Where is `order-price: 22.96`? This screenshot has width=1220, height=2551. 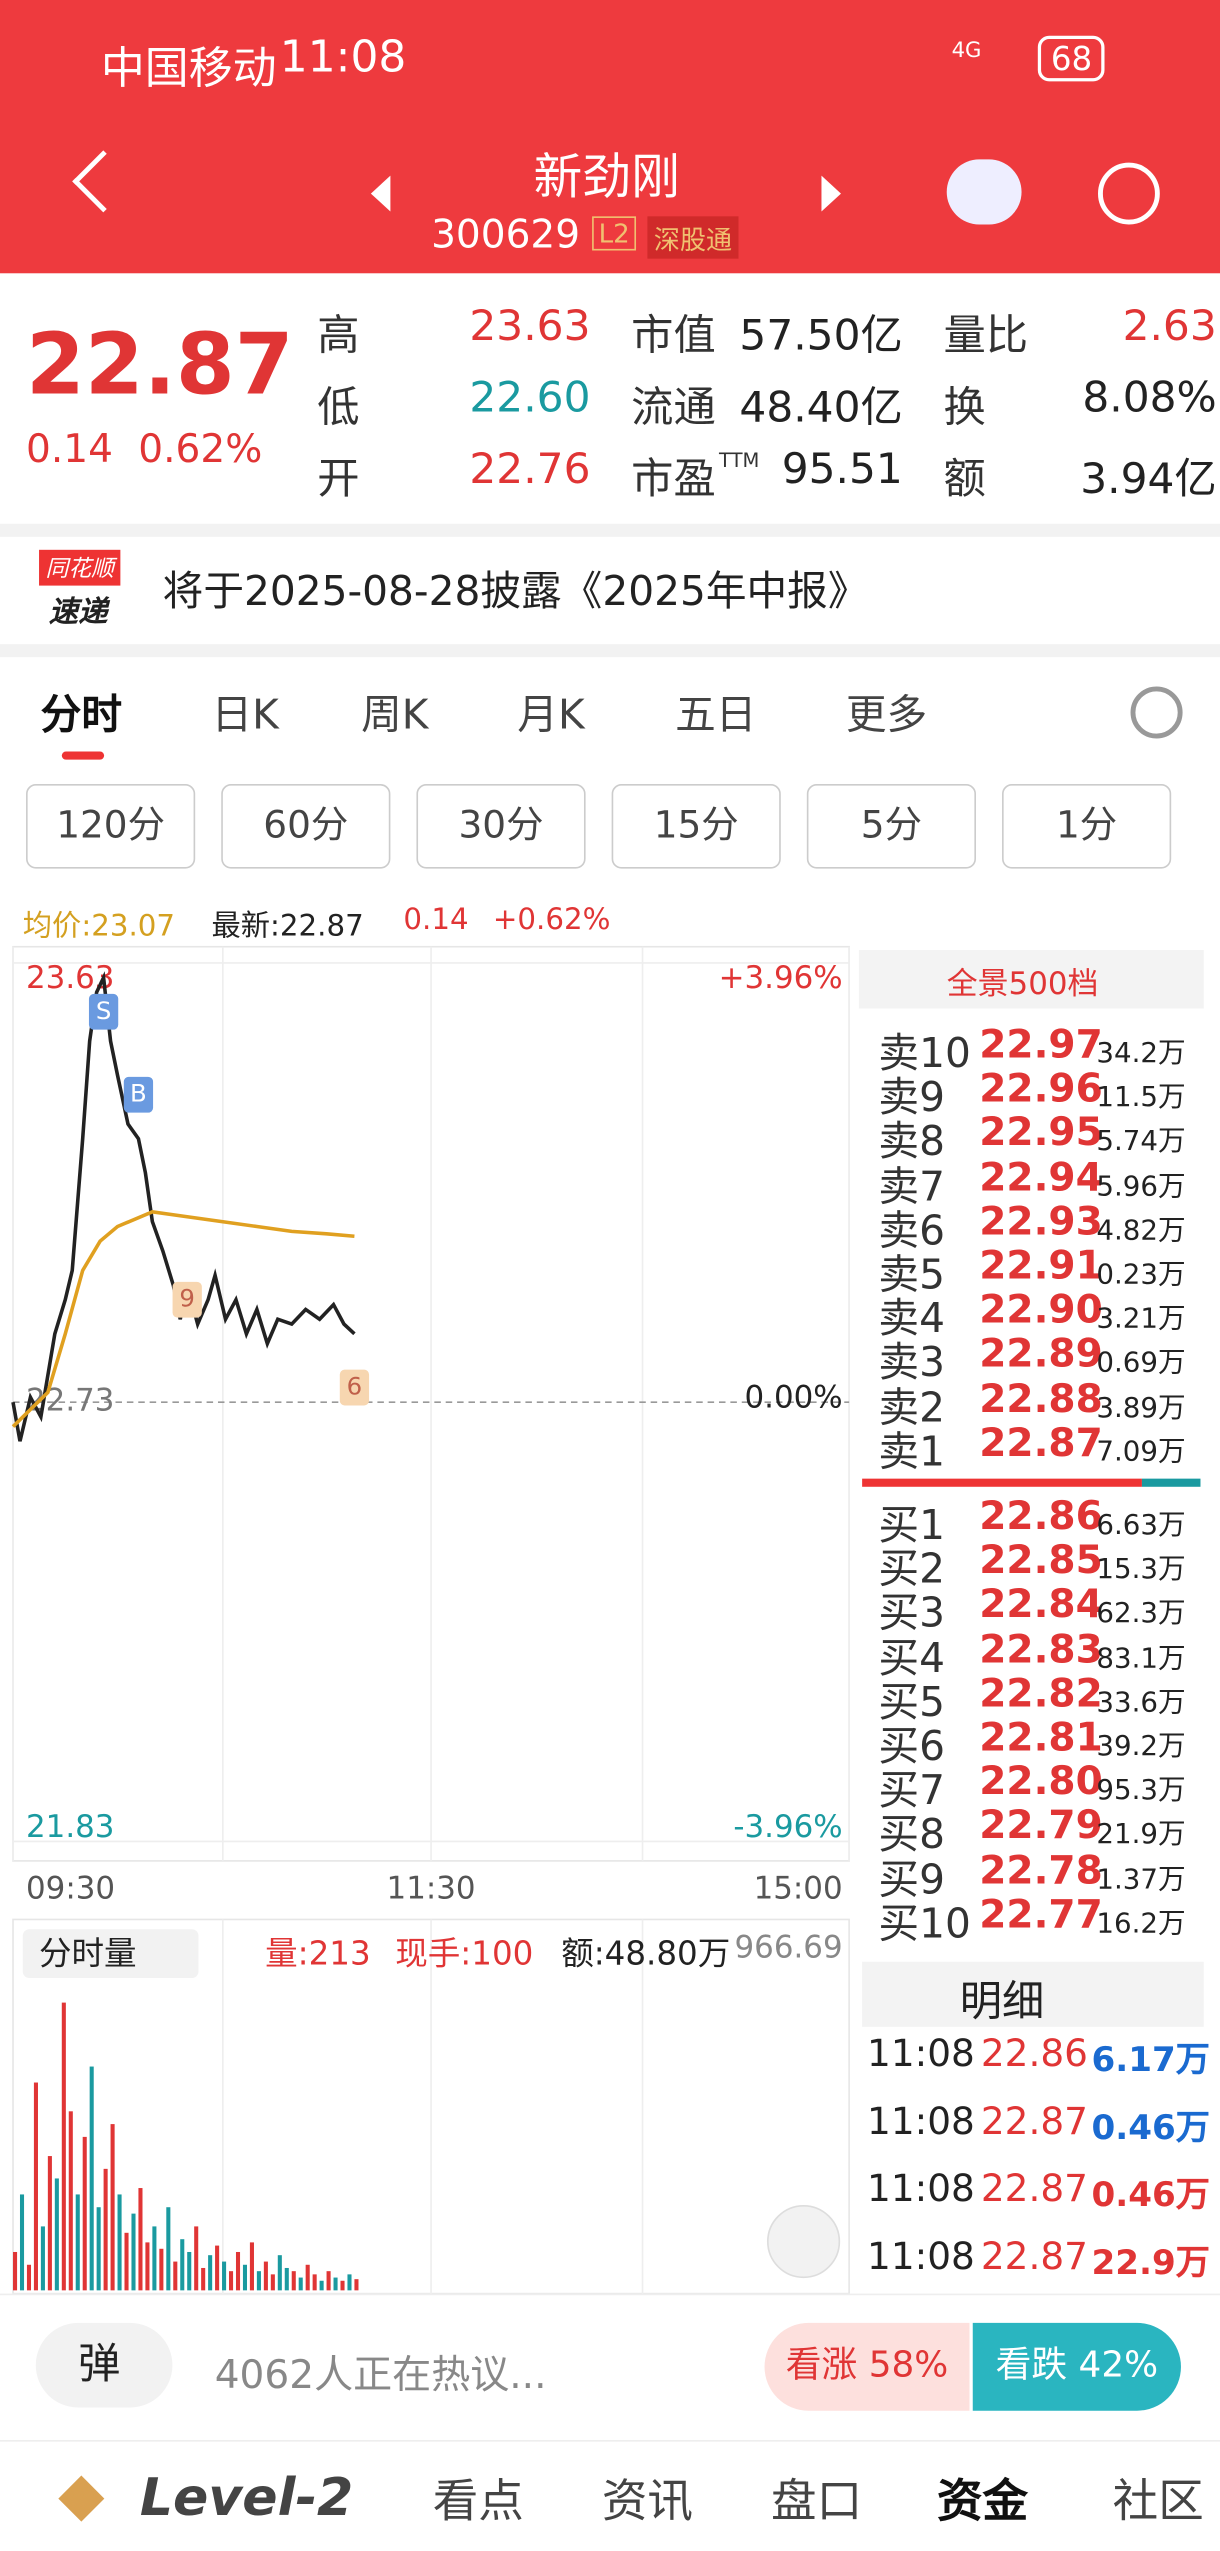
order-price: 22.96 is located at coordinates (1041, 1088).